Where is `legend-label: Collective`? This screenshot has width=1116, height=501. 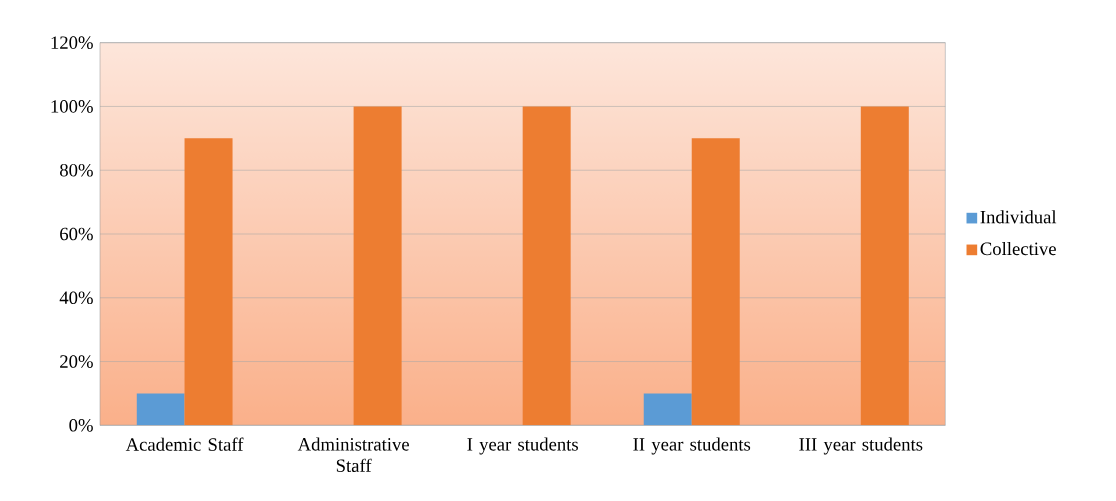 legend-label: Collective is located at coordinates (1018, 248).